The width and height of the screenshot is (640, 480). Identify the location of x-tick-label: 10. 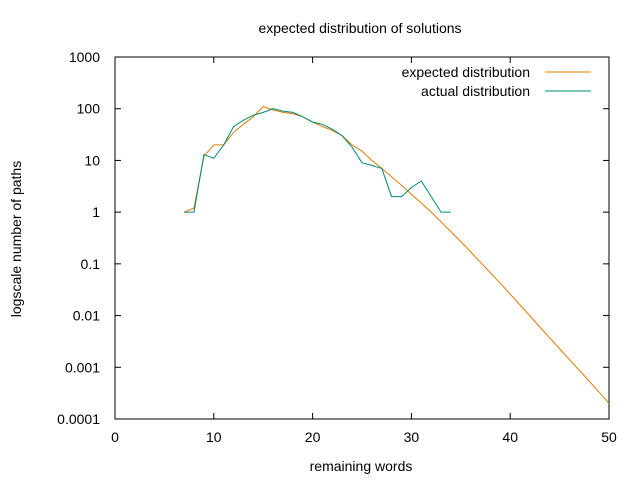
(214, 437).